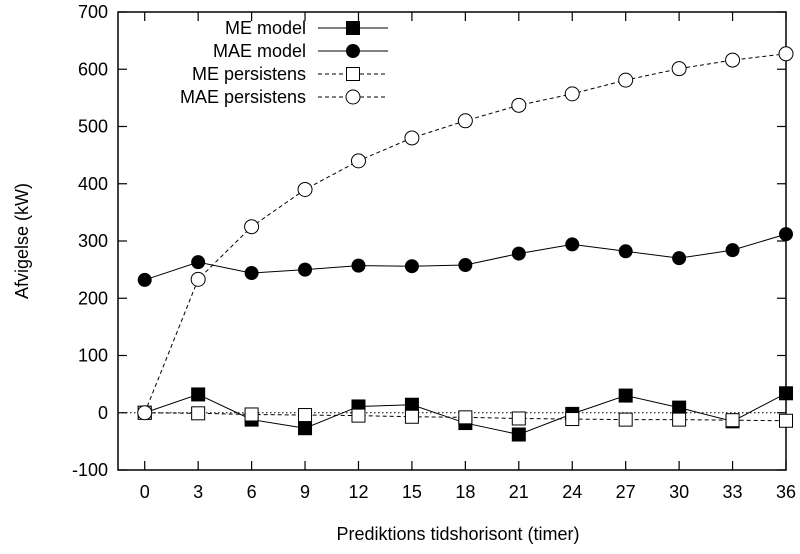 The image size is (800, 554). I want to click on x-tick-label: 30, so click(679, 492).